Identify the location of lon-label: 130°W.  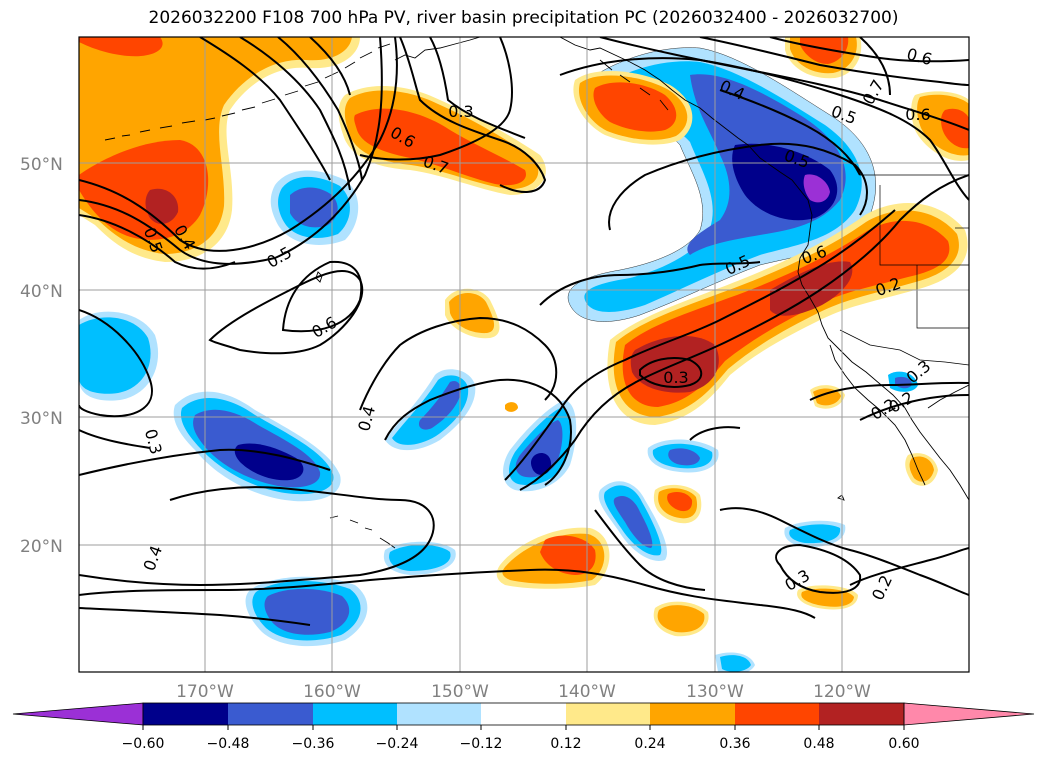
(715, 692).